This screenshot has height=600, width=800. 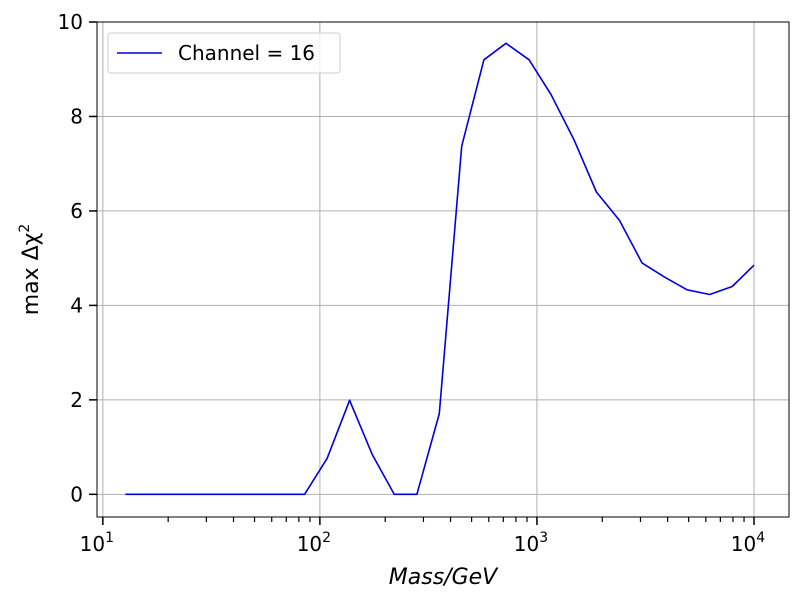 I want to click on legend: Channel = 16, so click(x=224, y=53).